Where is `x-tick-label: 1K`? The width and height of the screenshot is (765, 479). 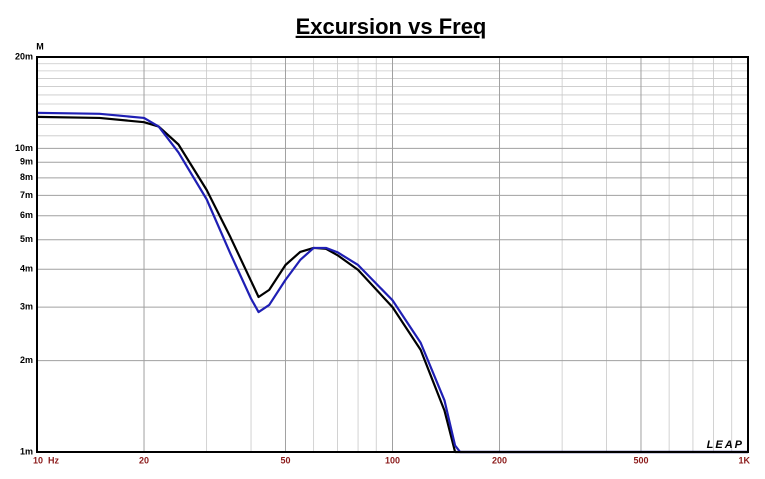
x-tick-label: 1K is located at coordinates (744, 460).